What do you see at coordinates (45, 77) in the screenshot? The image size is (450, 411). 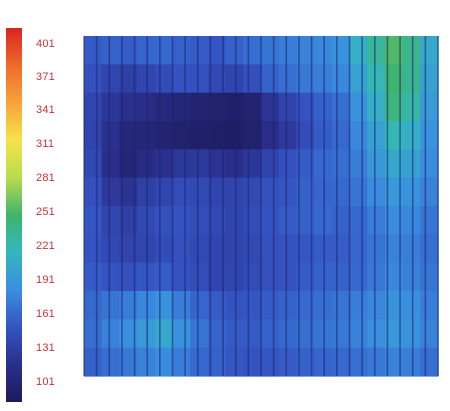 I see `colorbar-tick-label: 371` at bounding box center [45, 77].